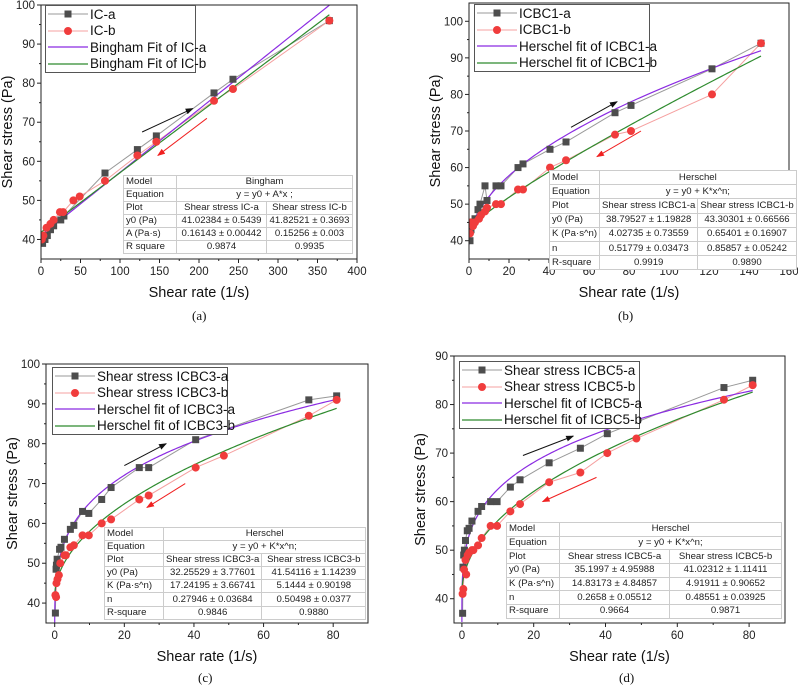 The width and height of the screenshot is (798, 689). I want to click on table-cell: 0.2658 ± 0.05512, so click(614, 598).